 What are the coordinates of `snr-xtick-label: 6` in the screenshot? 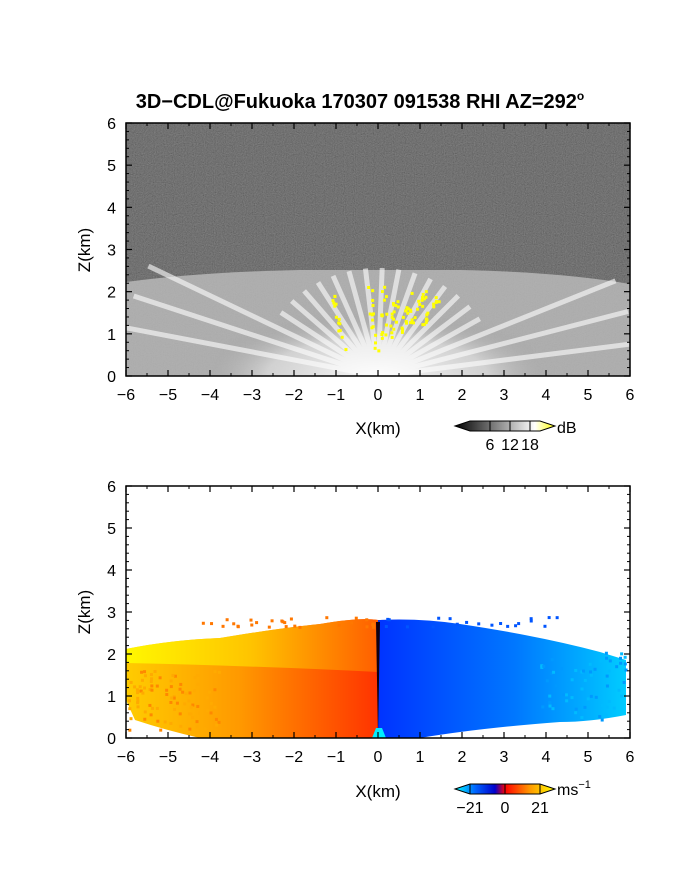 It's located at (630, 395).